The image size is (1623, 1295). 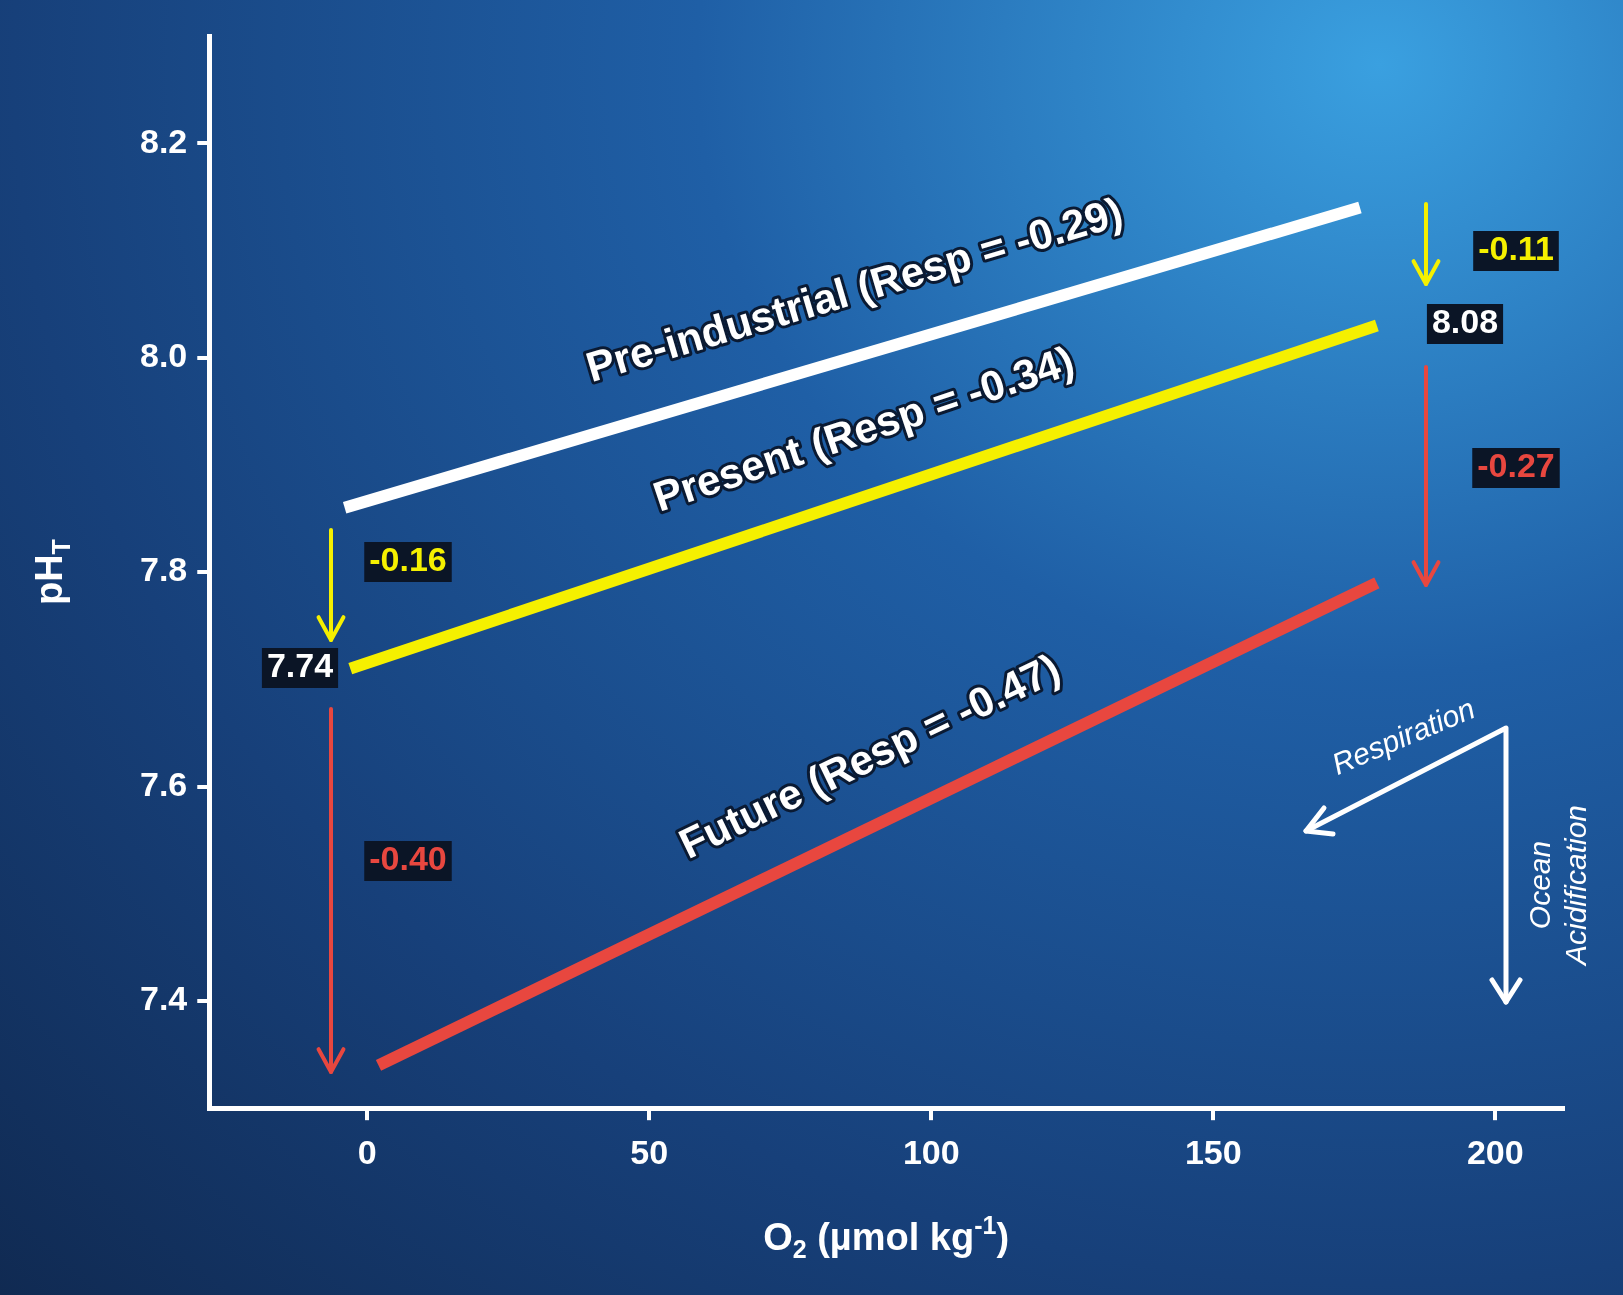 I want to click on x-tick-label: 200, so click(x=1495, y=1151).